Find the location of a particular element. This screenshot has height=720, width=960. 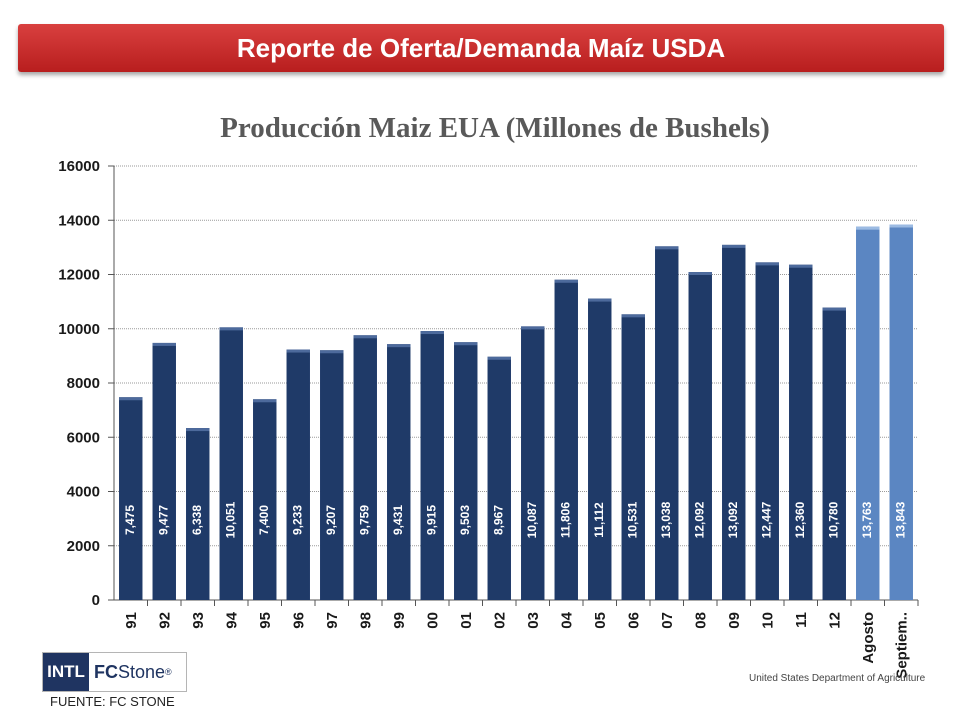

x-tick-label: 07 is located at coordinates (667, 620).